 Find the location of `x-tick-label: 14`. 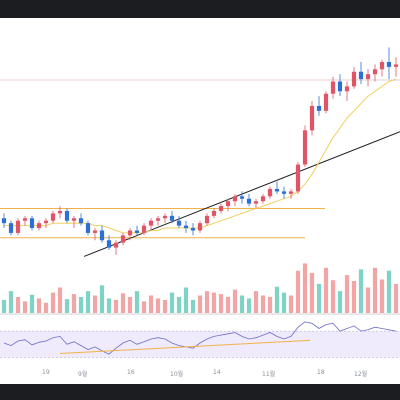

x-tick-label: 14 is located at coordinates (217, 372).